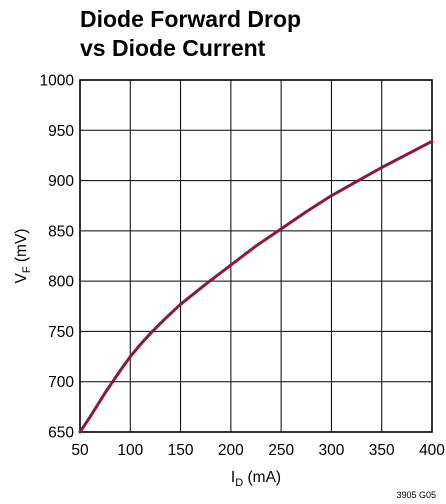 Image resolution: width=446 pixels, height=504 pixels. What do you see at coordinates (57, 81) in the screenshot?
I see `y-tick-label: 1000` at bounding box center [57, 81].